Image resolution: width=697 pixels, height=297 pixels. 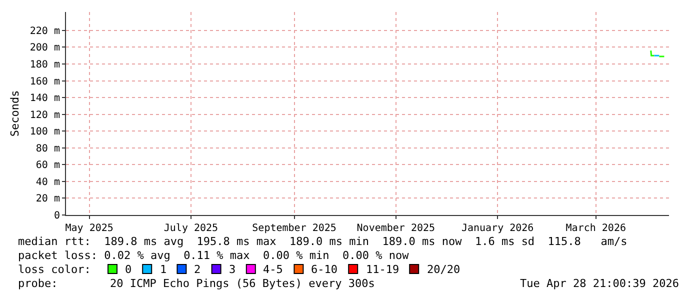 I want to click on x-tick-label: November 2025, so click(x=396, y=228).